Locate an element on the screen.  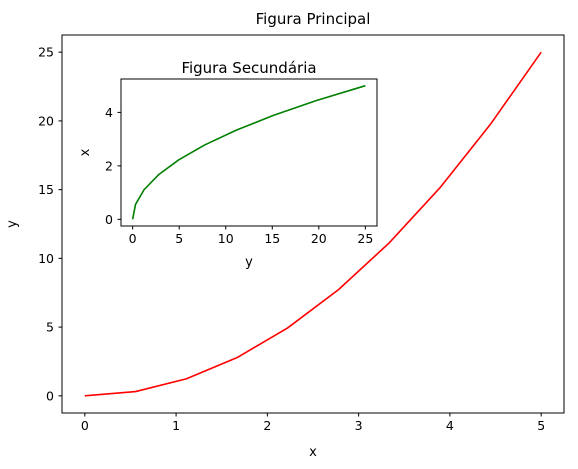
main-chart-title: Figura Principal is located at coordinates (313, 19).